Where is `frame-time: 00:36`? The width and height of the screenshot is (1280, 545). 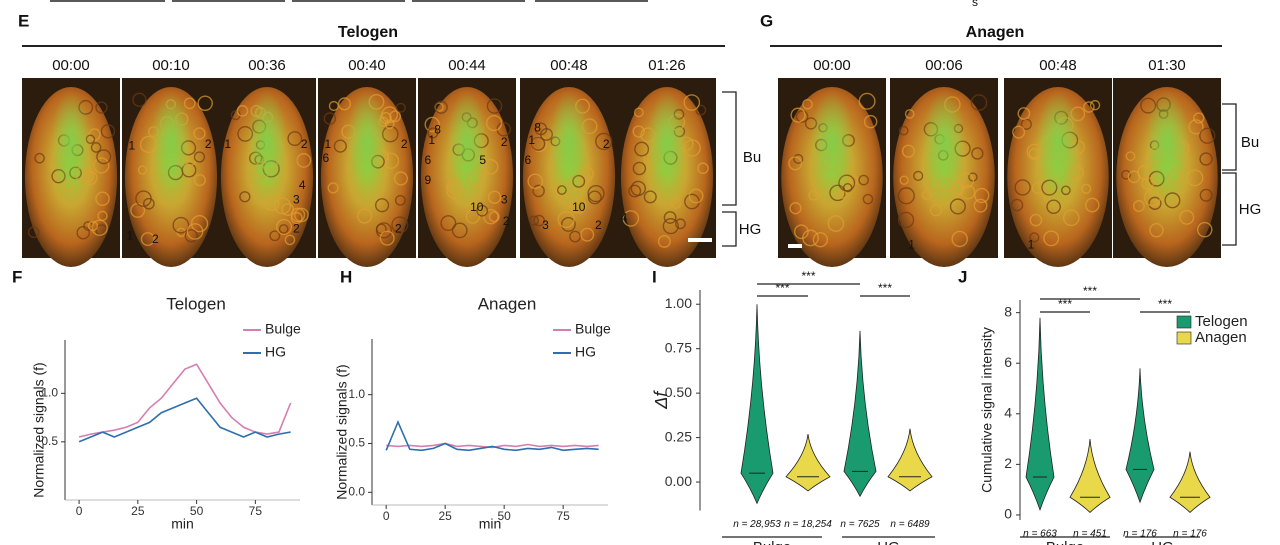
frame-time: 00:36 is located at coordinates (267, 65).